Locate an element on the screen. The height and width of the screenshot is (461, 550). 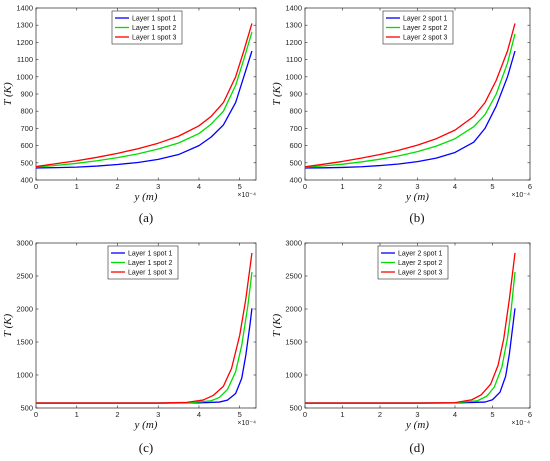
panel-caption: (d) is located at coordinates (416, 447).